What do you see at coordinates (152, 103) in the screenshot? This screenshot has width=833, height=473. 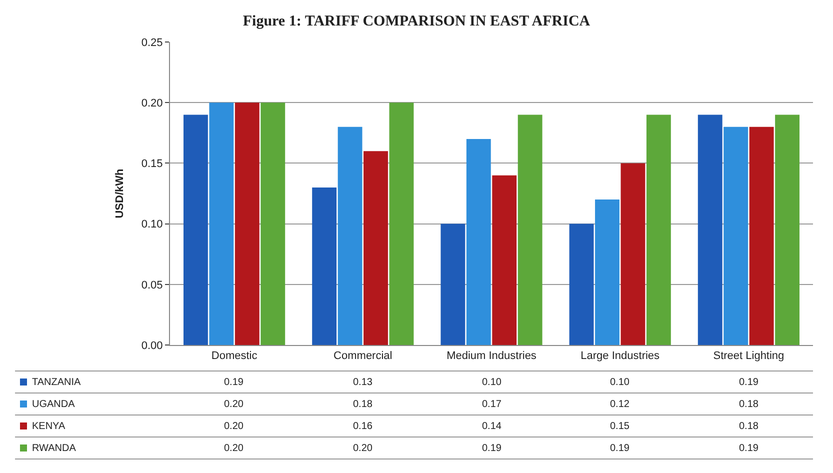 I see `y-tick-label: 0.20` at bounding box center [152, 103].